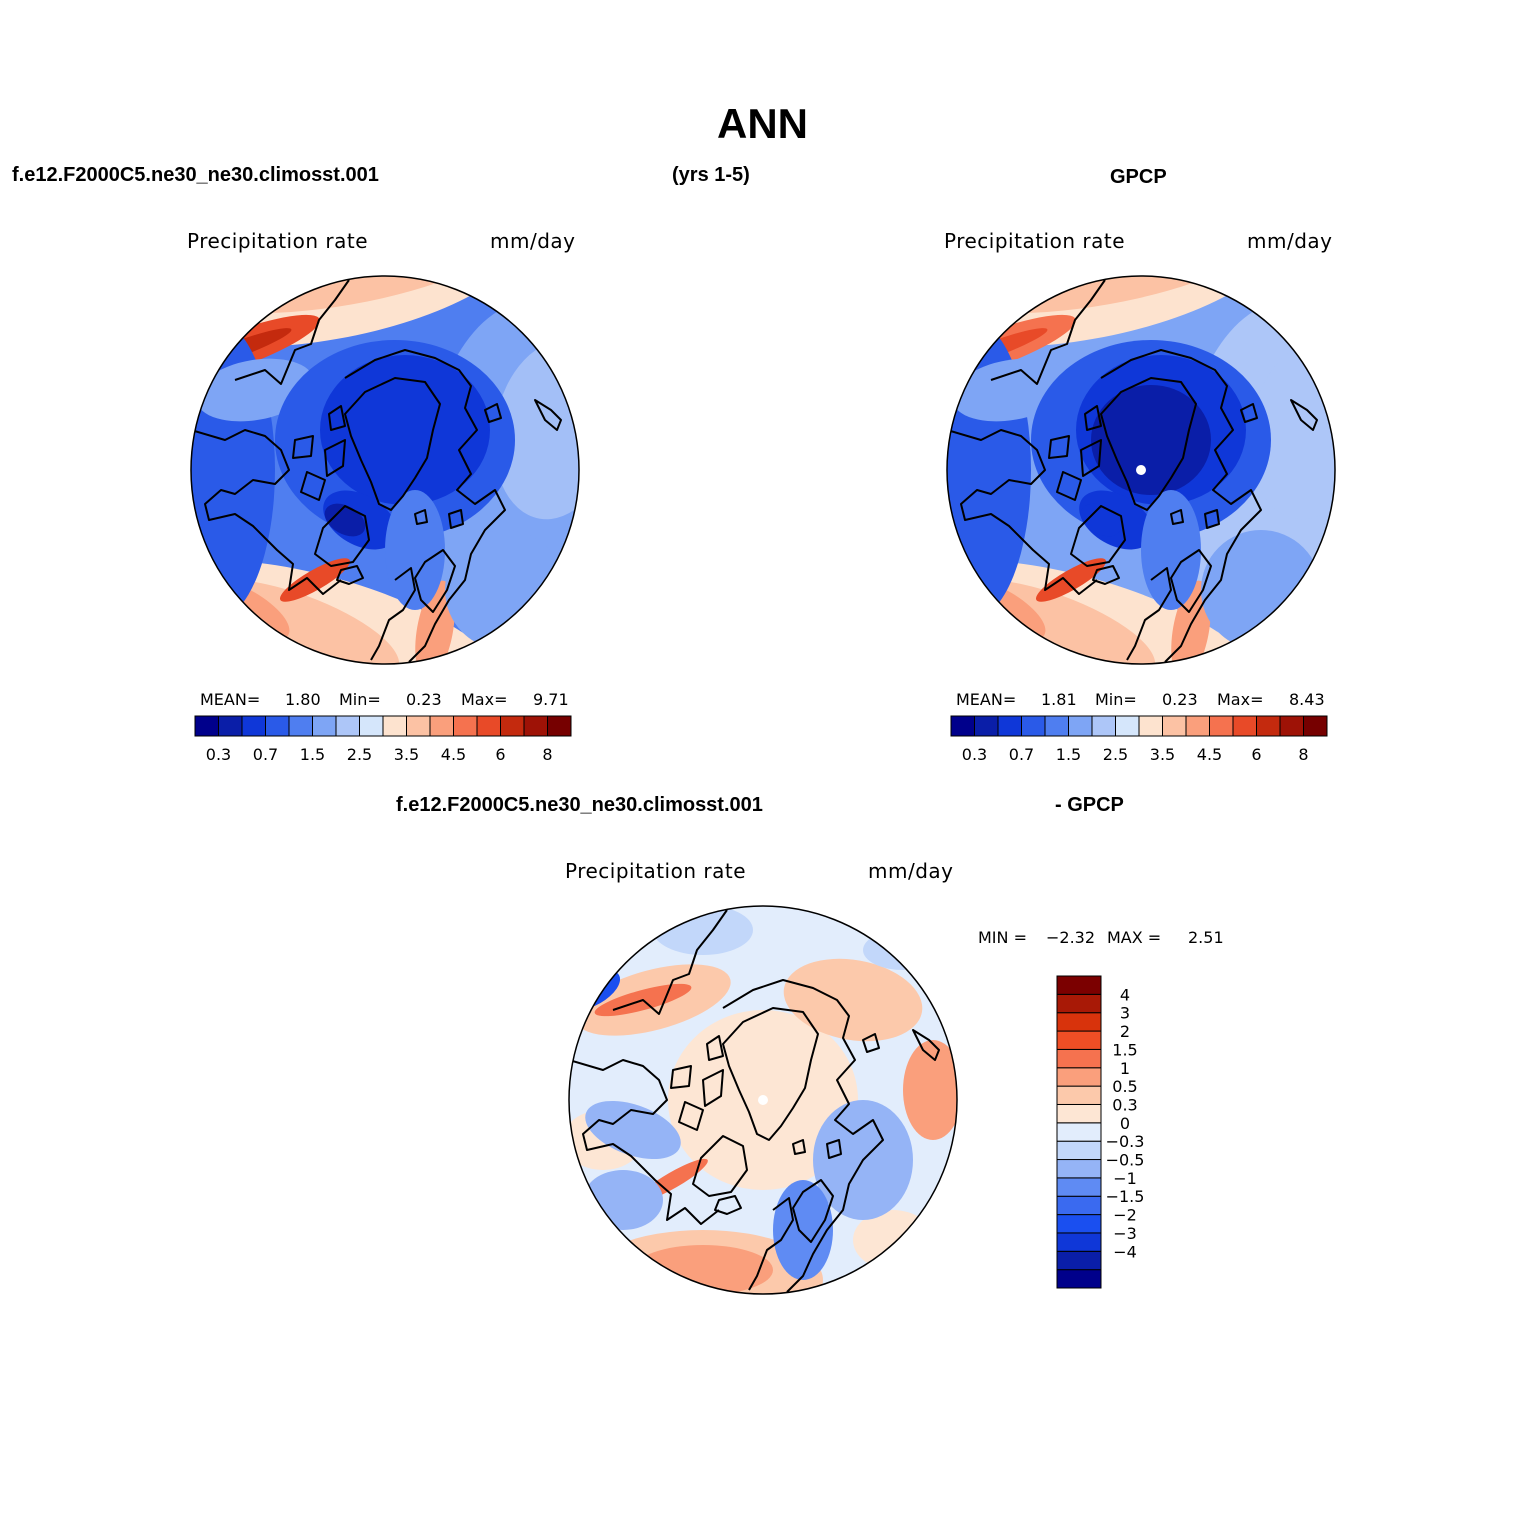 The height and width of the screenshot is (1525, 1525). Describe the element at coordinates (1125, 1233) in the screenshot. I see `colorbar-tick-label: −3` at that location.